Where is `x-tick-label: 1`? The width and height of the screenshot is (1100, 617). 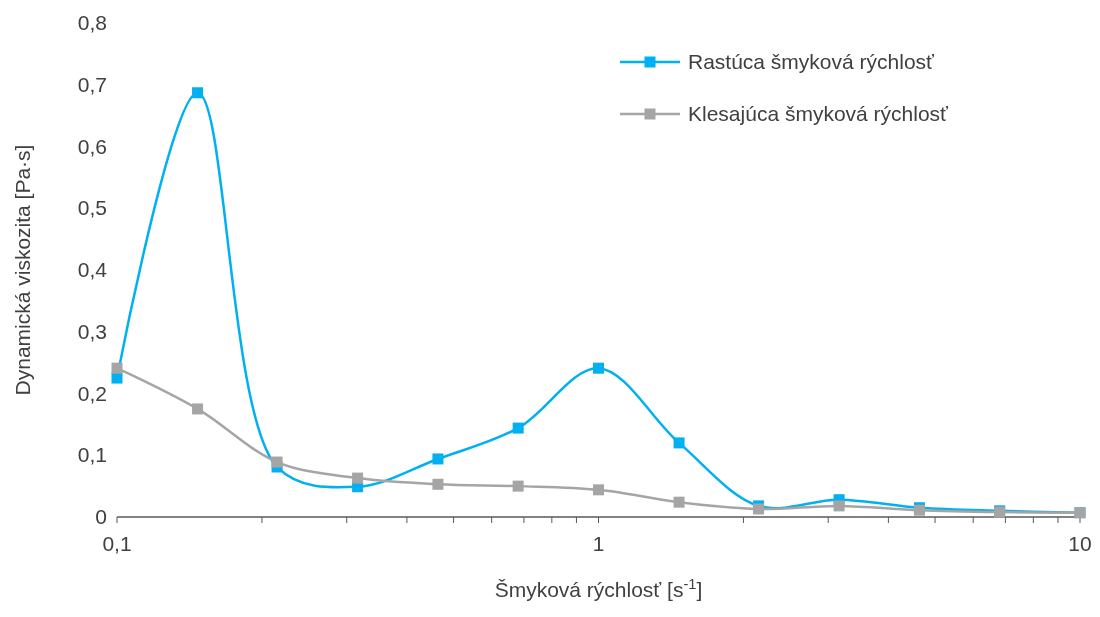 x-tick-label: 1 is located at coordinates (598, 543).